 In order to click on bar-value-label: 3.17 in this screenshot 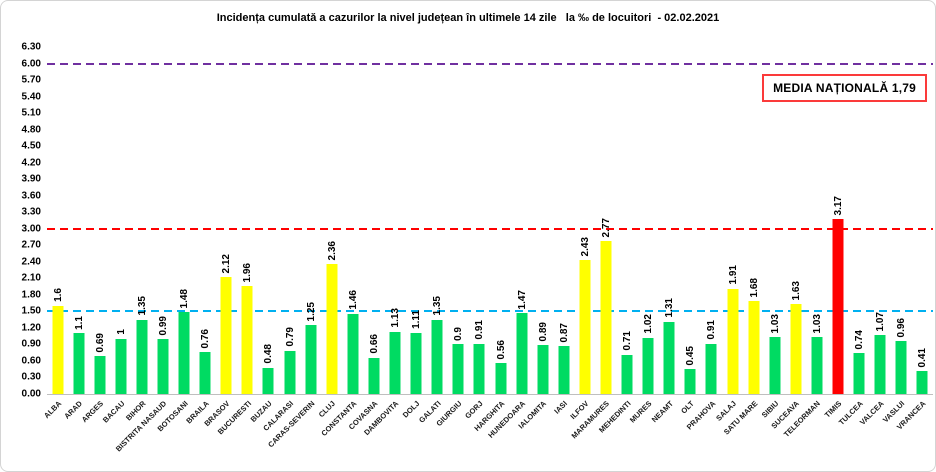, I will do `click(839, 205)`.